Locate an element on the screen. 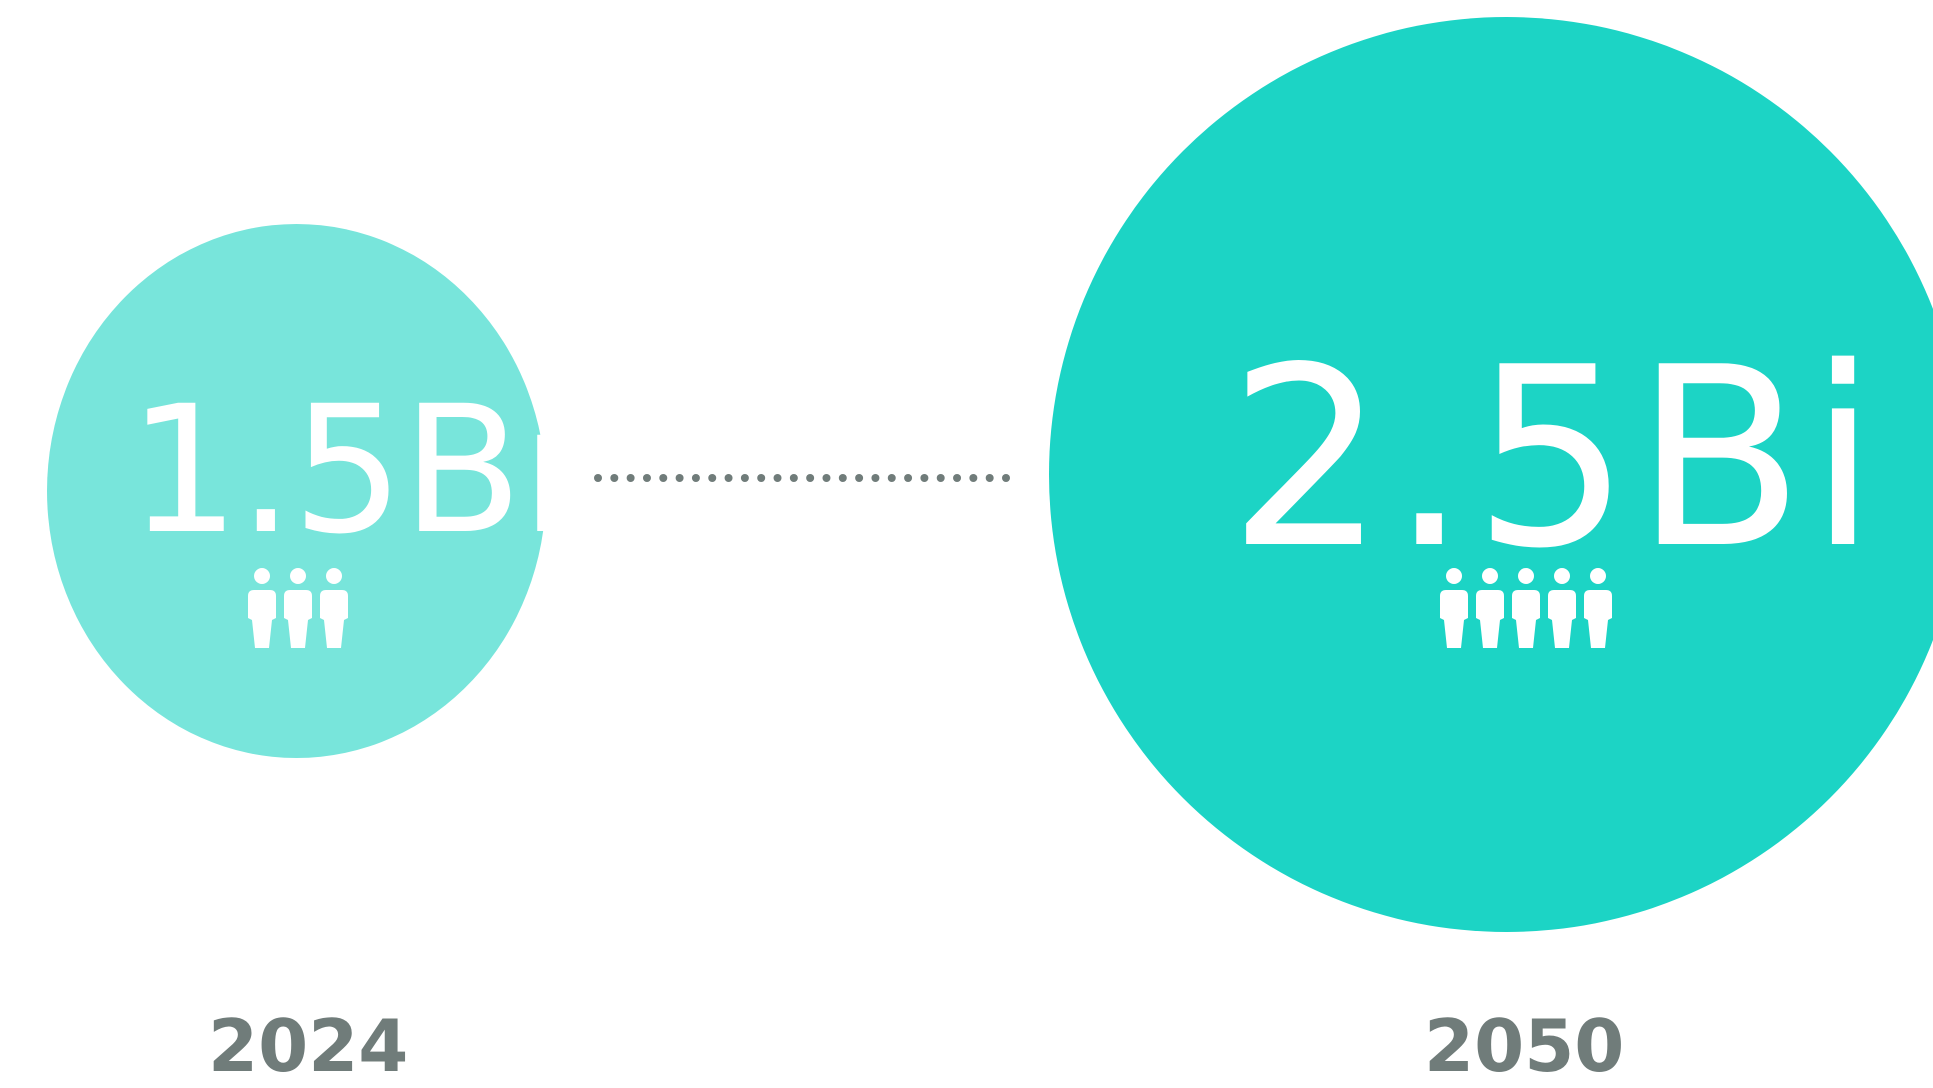 Image resolution: width=1933 pixels, height=1088 pixels. circle-2024 is located at coordinates (296, 491).